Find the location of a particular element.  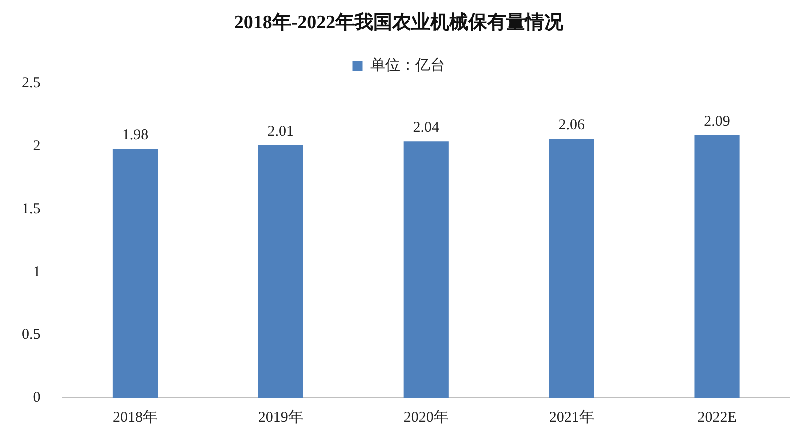

y-tick-label: 2 is located at coordinates (37, 146).